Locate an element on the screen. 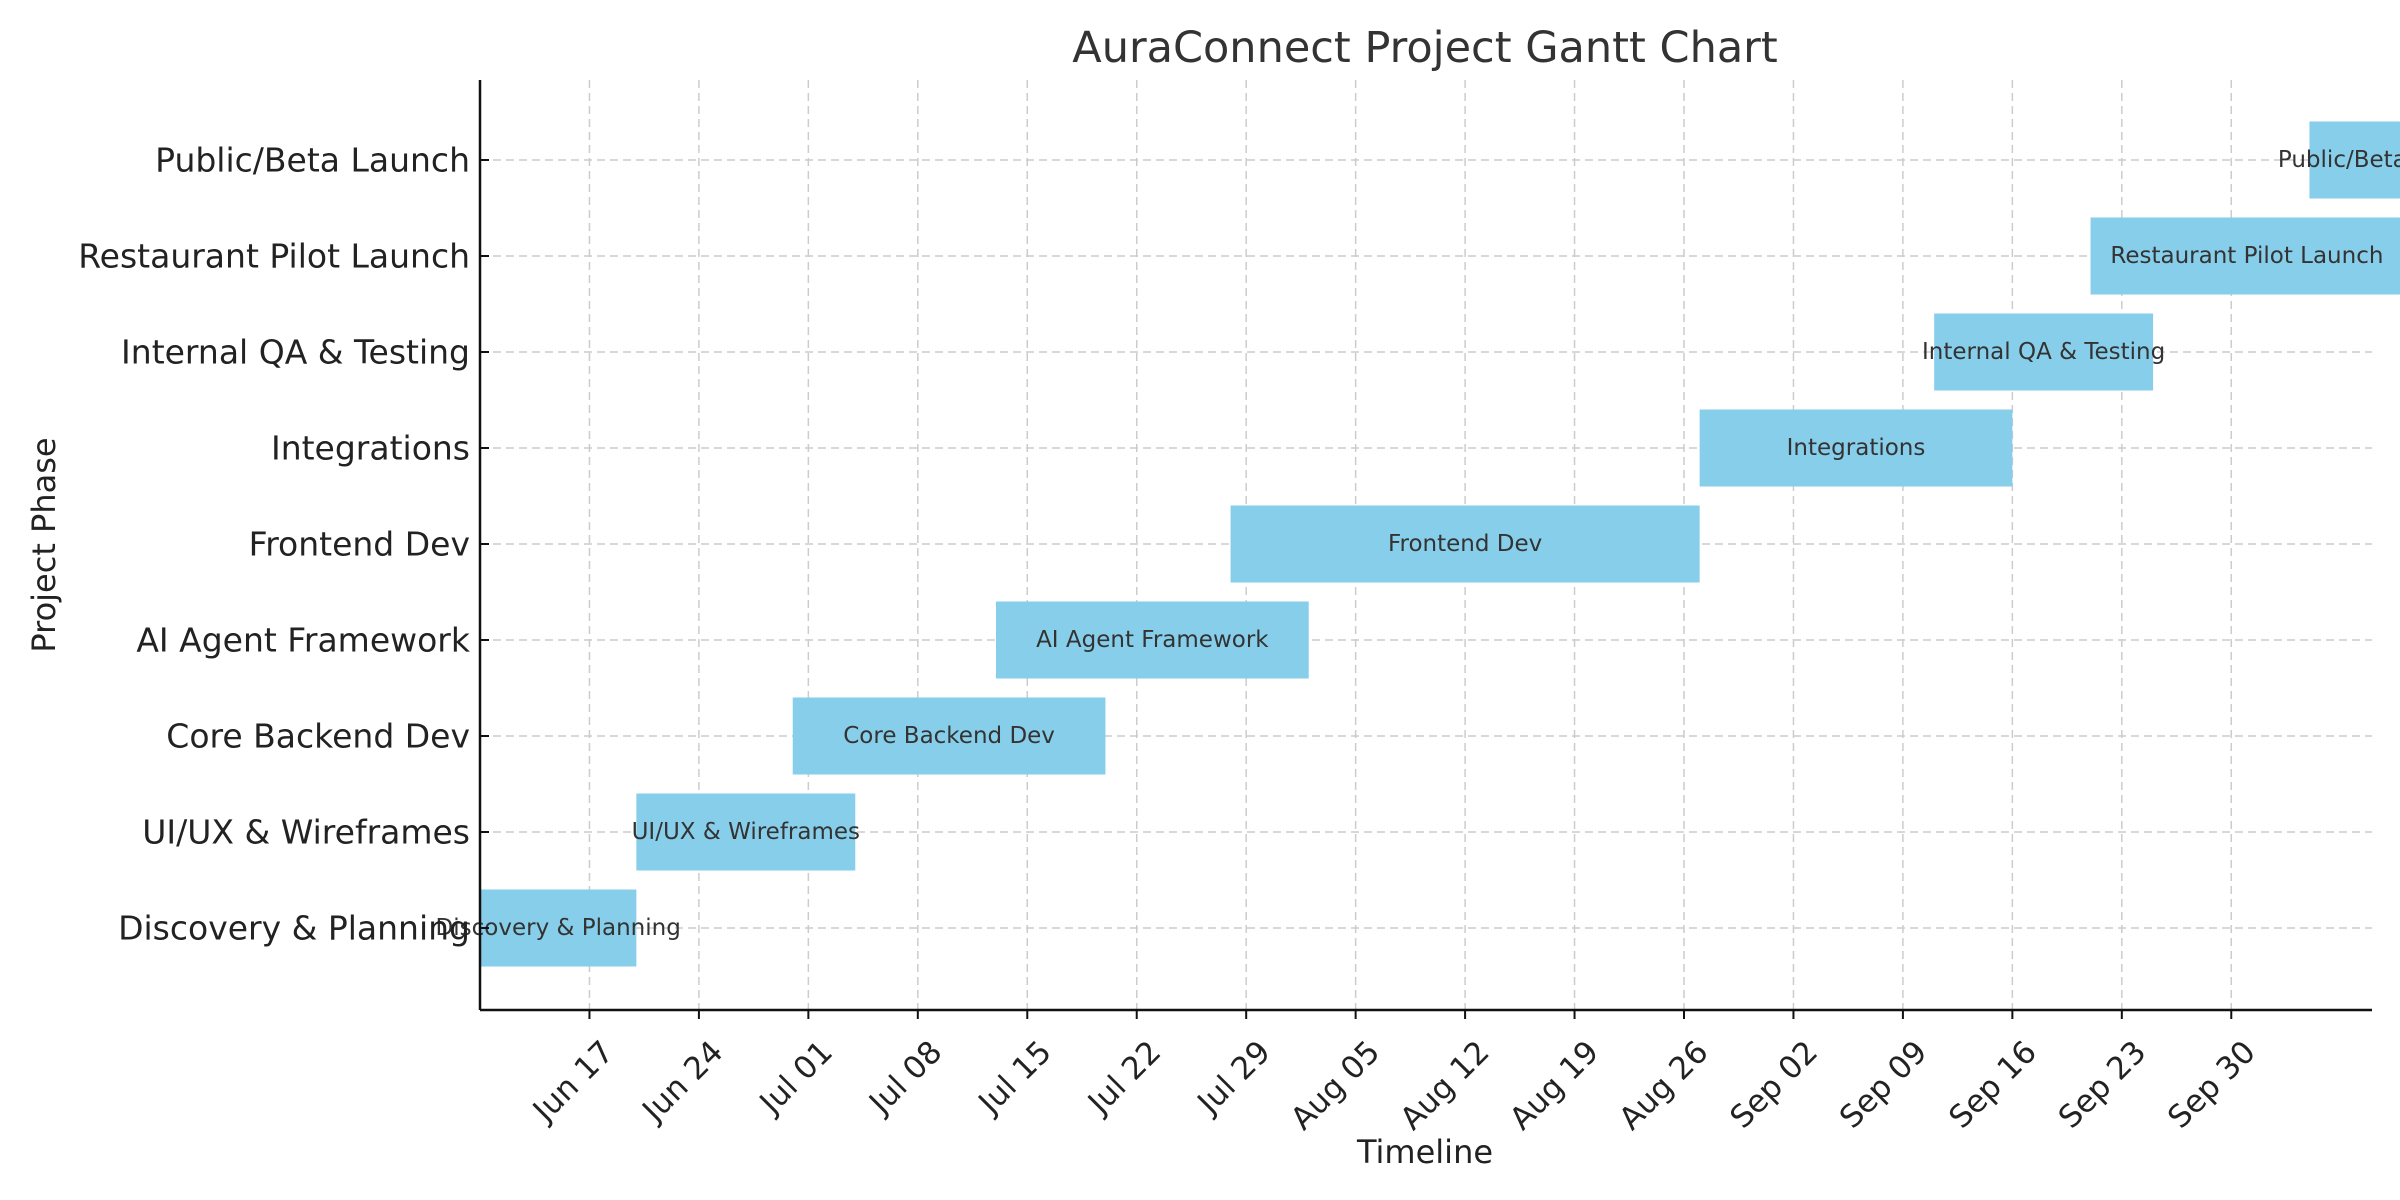 This screenshot has height=1200, width=2400. bar-label: AI Agent Framework is located at coordinates (1152, 640).